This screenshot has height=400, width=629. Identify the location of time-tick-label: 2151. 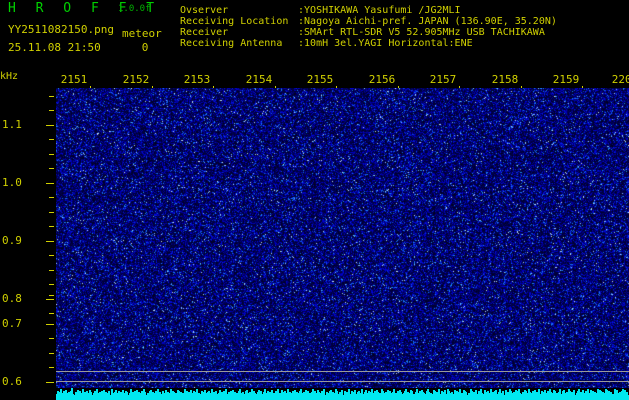
(74, 79).